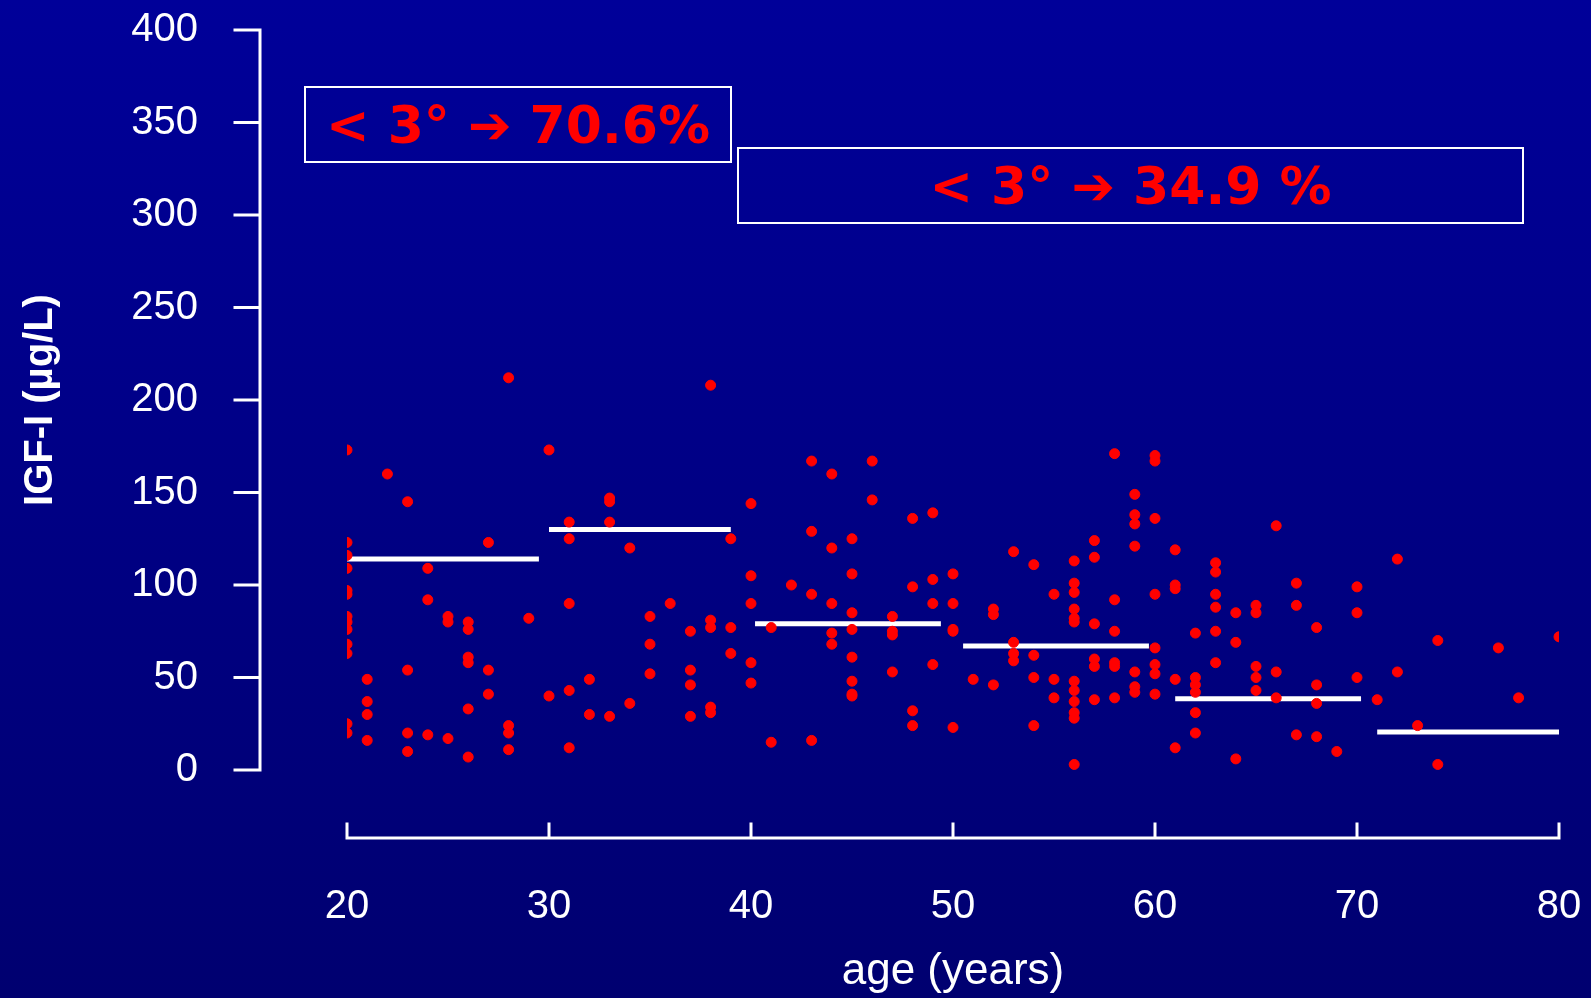  What do you see at coordinates (1559, 904) in the screenshot?
I see `x-tick-label: 80` at bounding box center [1559, 904].